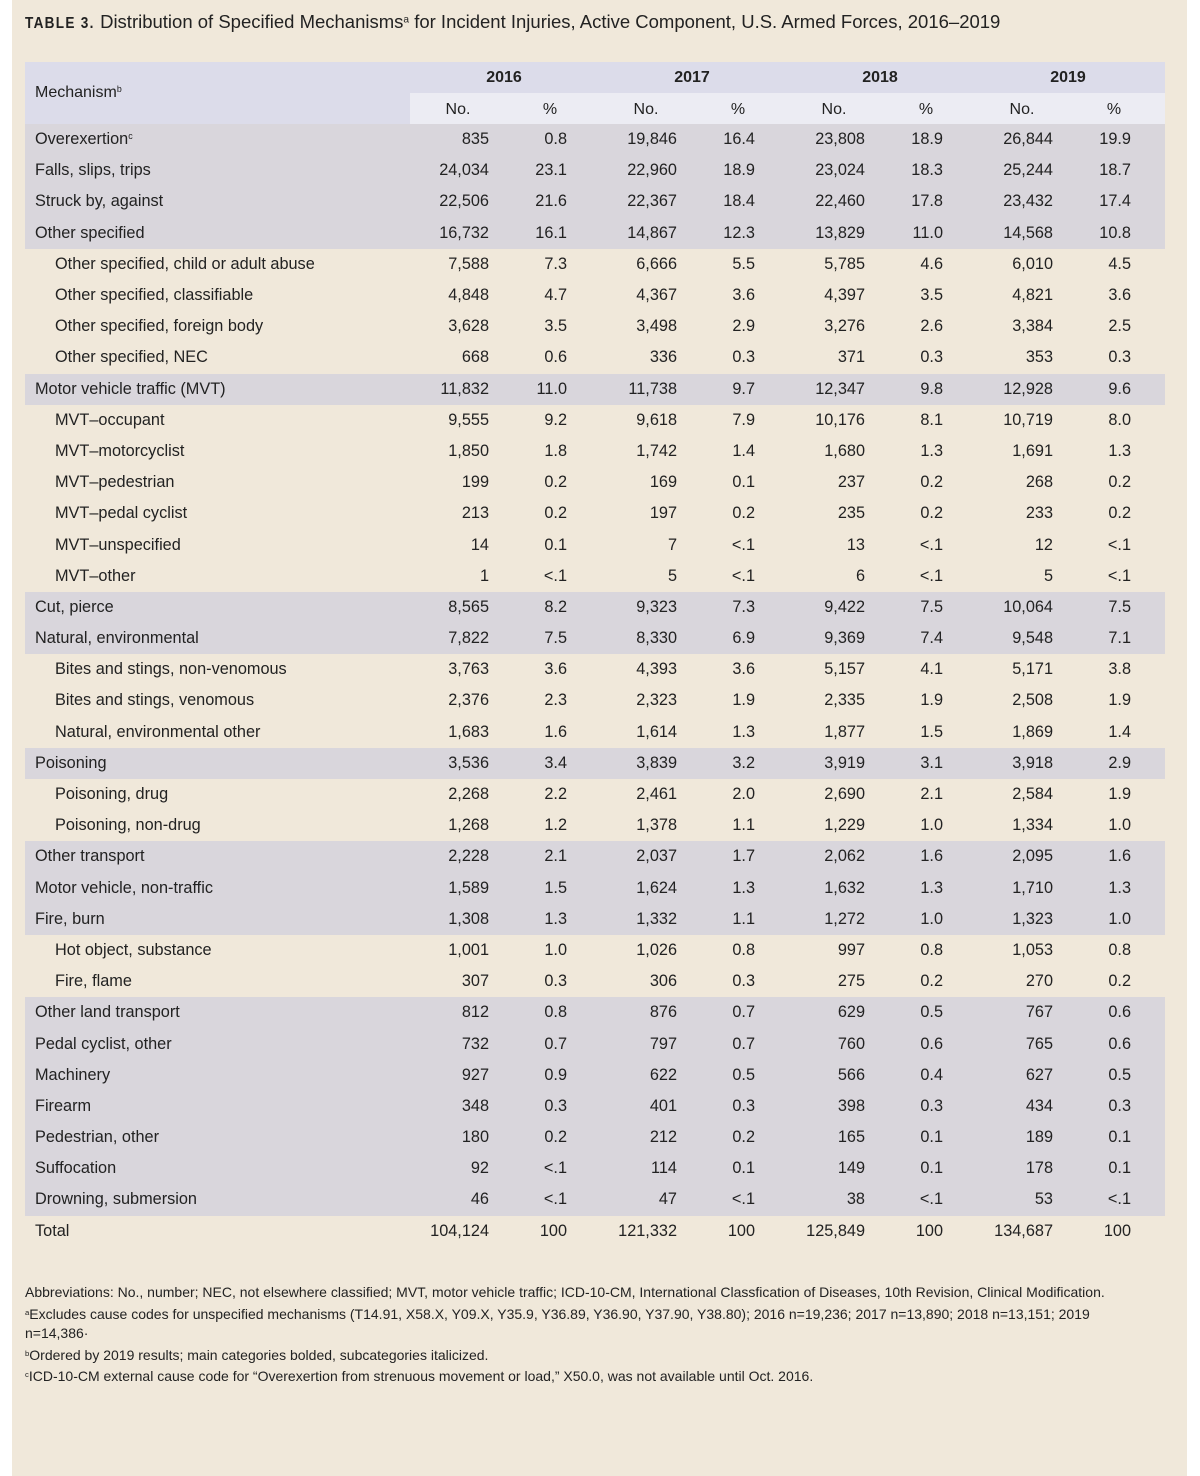  I want to click on percent-cell: 18.3, so click(927, 170).